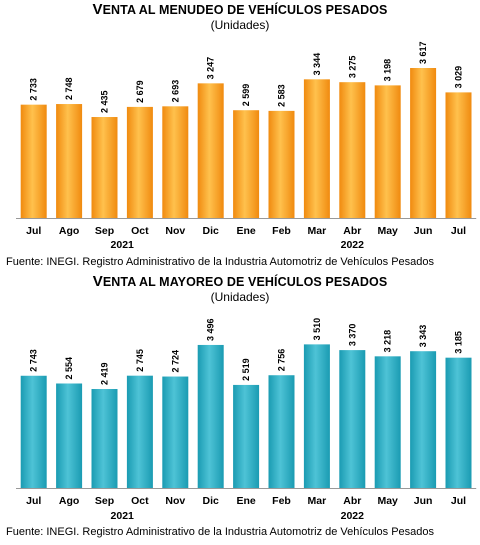 This screenshot has width=480, height=545. What do you see at coordinates (240, 9) in the screenshot?
I see `chart-title: VENTA AL MENUDEO DE VEHÍCULOS PESADOS` at bounding box center [240, 9].